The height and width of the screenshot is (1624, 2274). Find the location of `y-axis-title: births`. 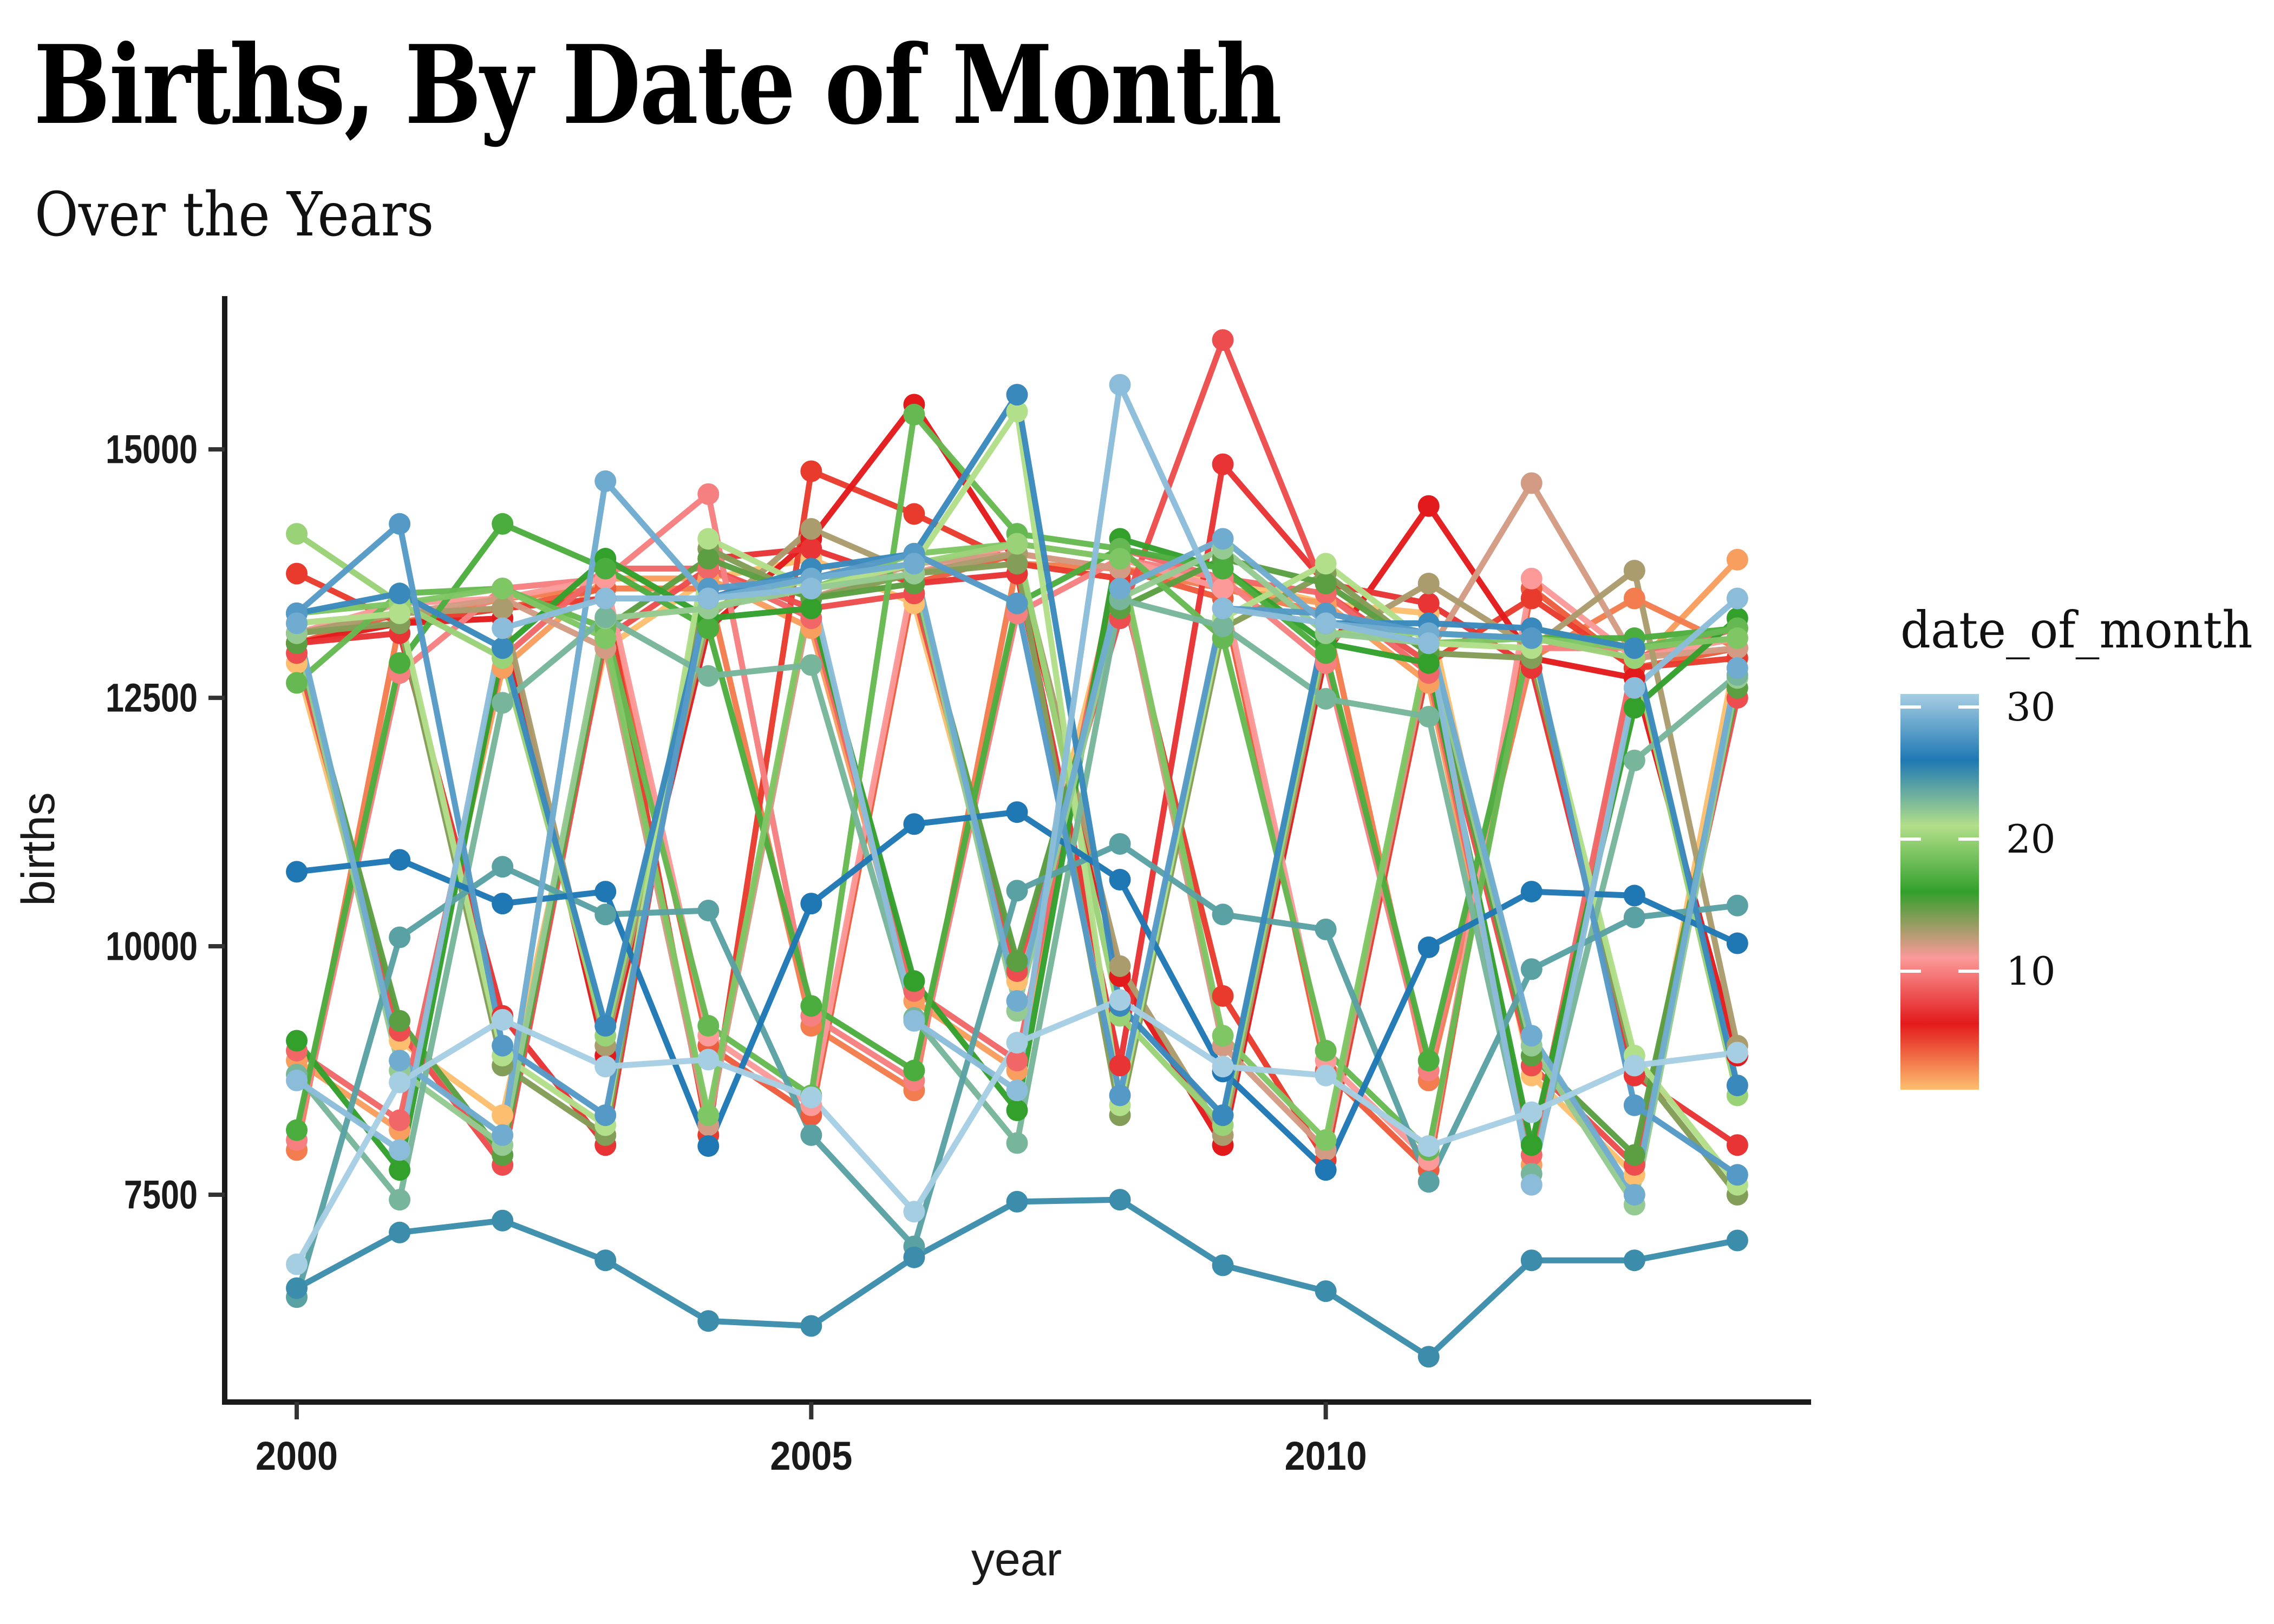

y-axis-title: births is located at coordinates (38, 849).